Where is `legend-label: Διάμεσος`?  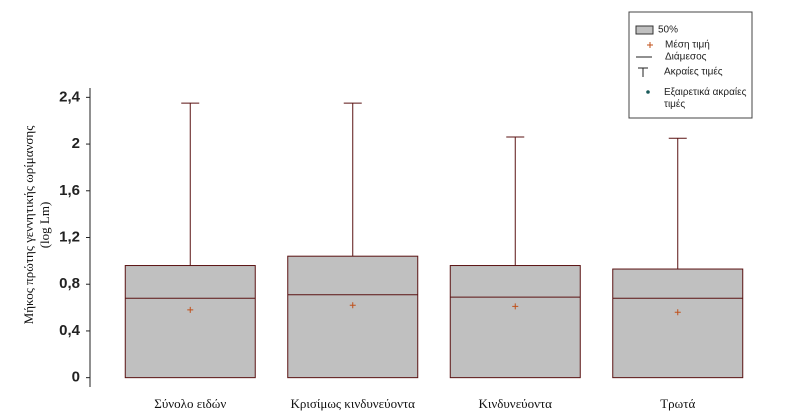
legend-label: Διάμεσος is located at coordinates (686, 57).